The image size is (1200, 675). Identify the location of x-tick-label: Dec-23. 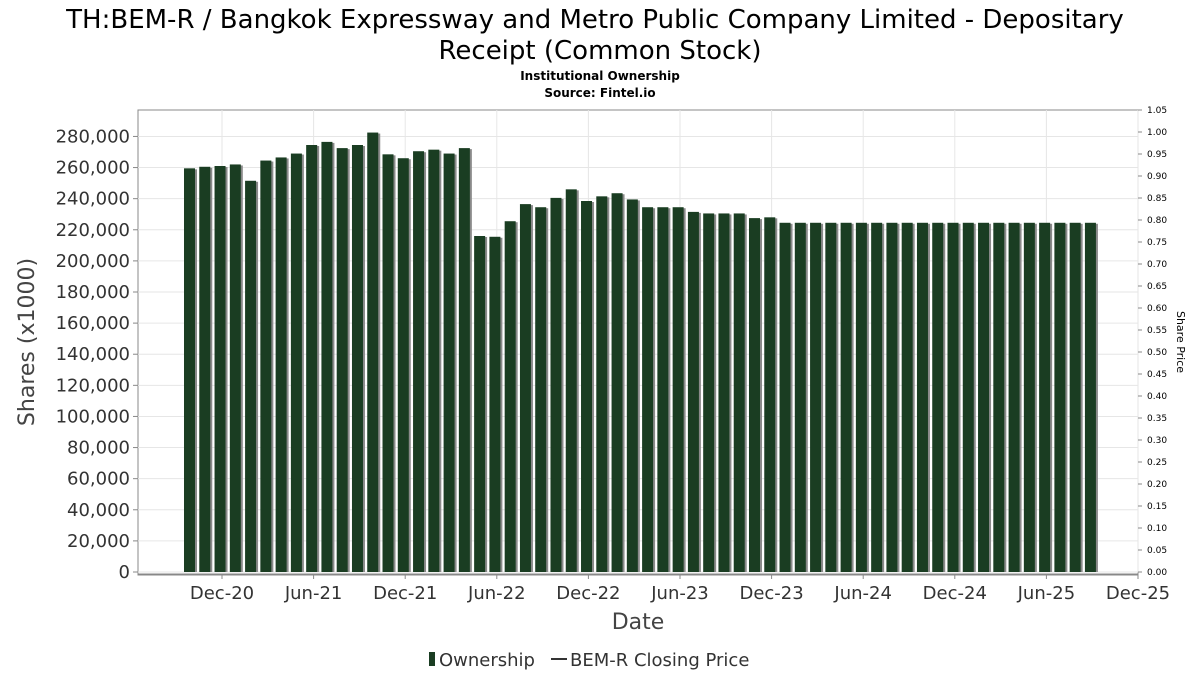
(771, 593).